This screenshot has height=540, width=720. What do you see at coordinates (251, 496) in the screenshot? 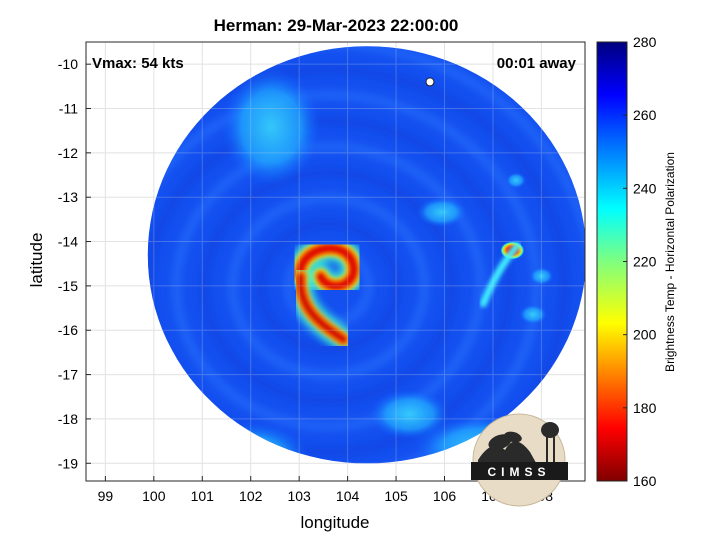
I see `x-tick-label: 102` at bounding box center [251, 496].